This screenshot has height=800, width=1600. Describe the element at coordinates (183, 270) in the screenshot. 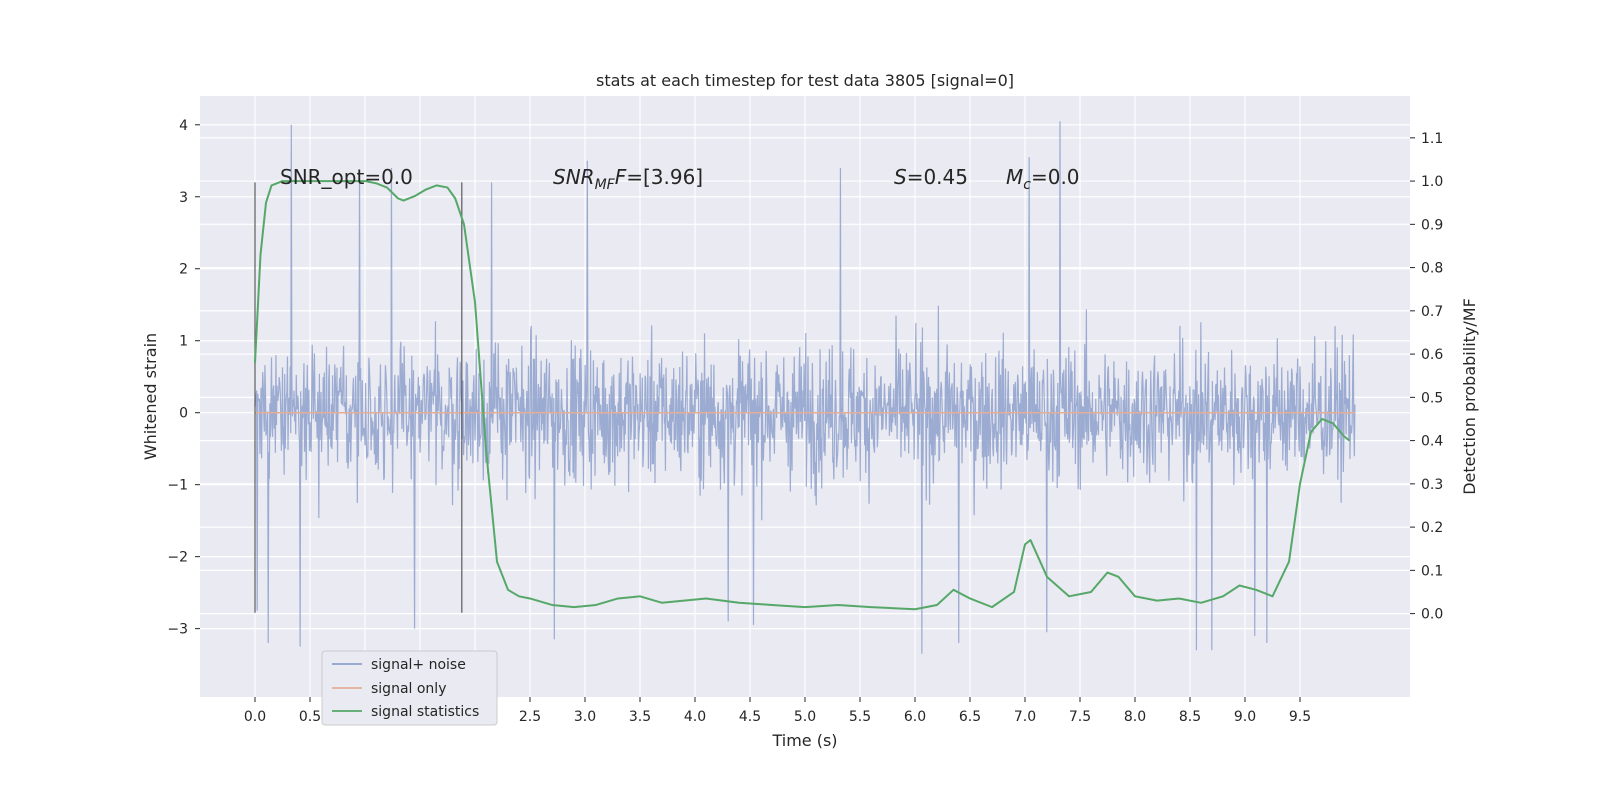

I see `y-left-tick-label: 2` at that location.